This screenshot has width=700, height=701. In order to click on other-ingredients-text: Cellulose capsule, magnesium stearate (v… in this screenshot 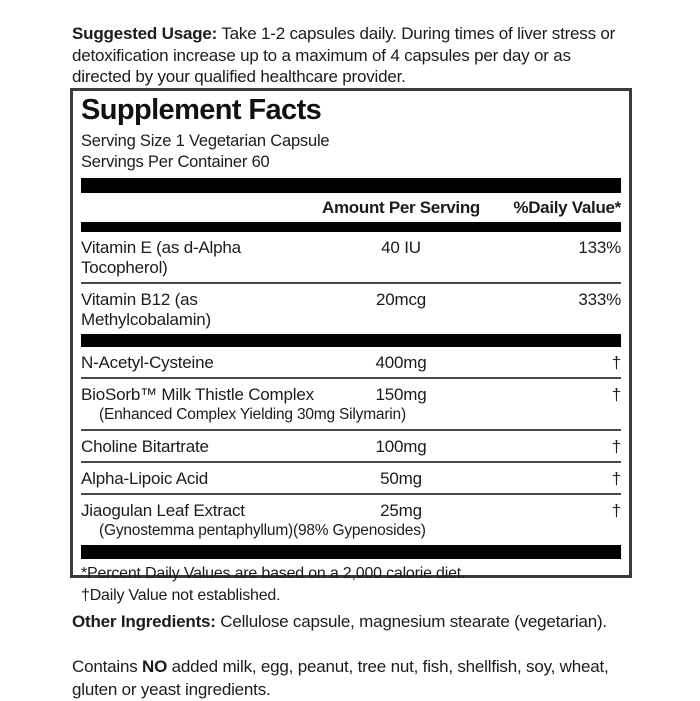, I will do `click(411, 621)`.